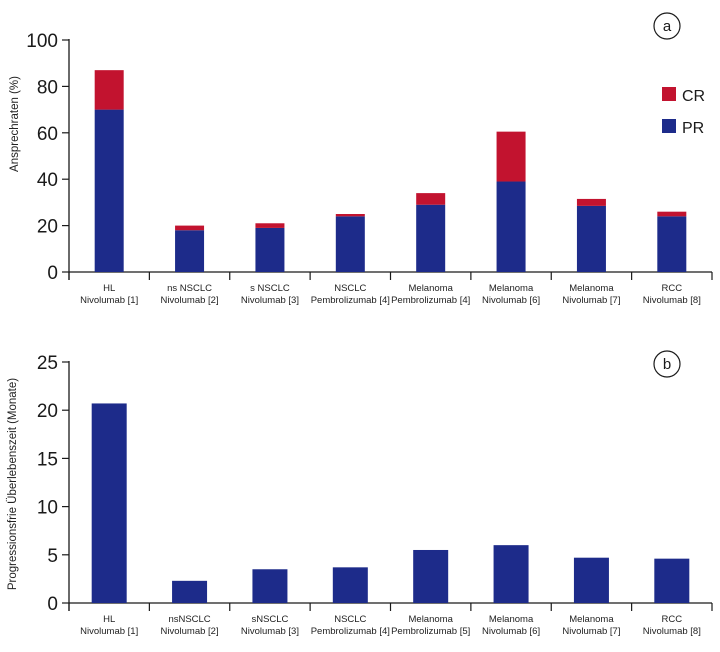 This screenshot has width=720, height=652. Describe the element at coordinates (591, 631) in the screenshot. I see `x-tick-label-b: Nivolumab [7]` at that location.